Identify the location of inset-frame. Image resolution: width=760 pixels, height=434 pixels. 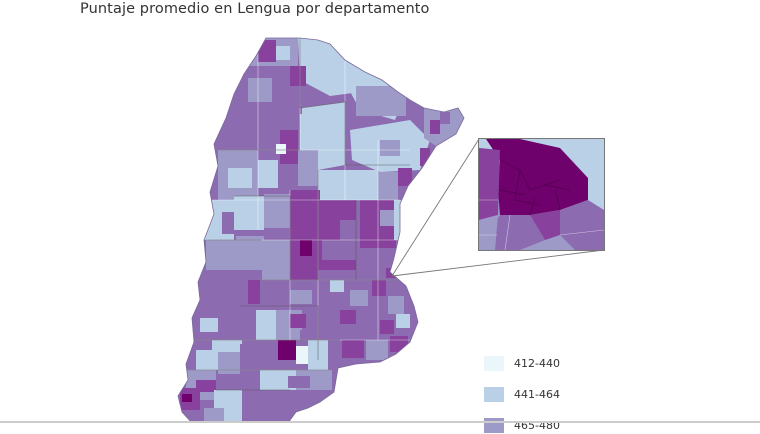
(541, 194).